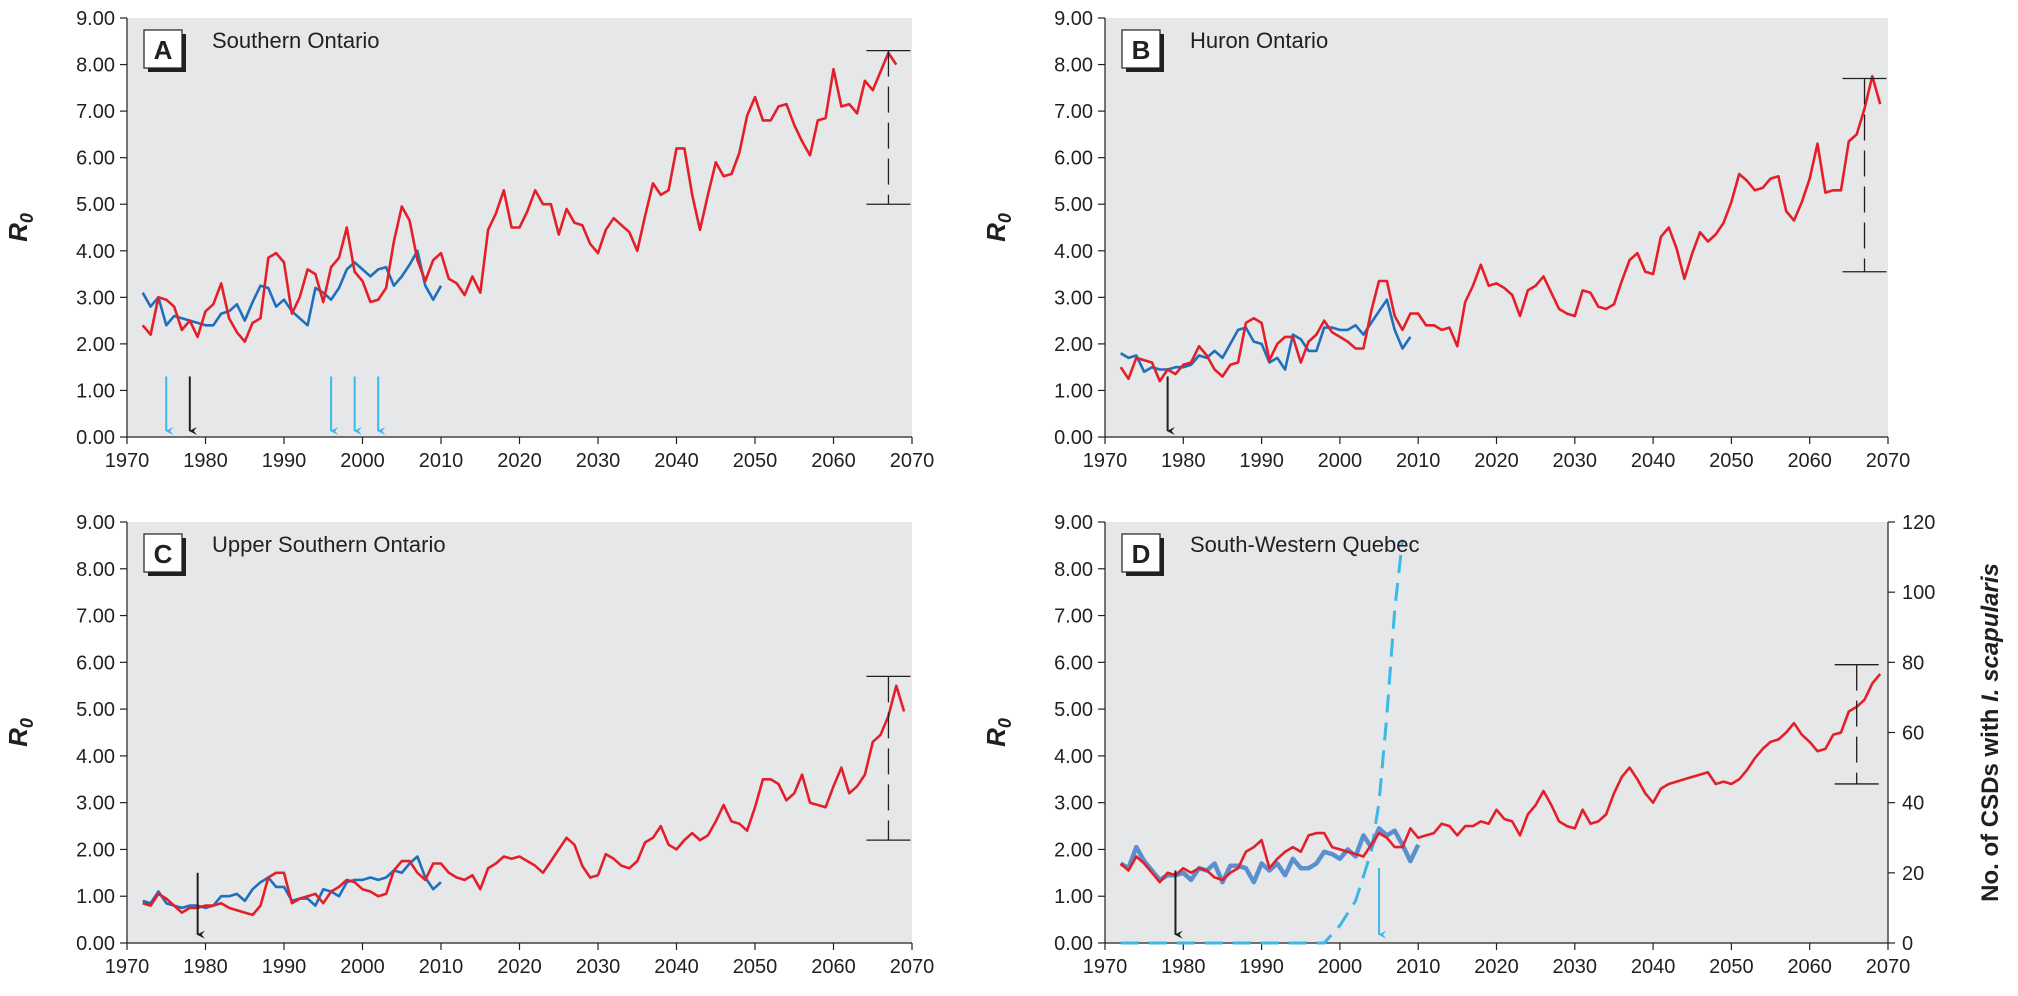 The height and width of the screenshot is (996, 2018). What do you see at coordinates (1990, 732) in the screenshot?
I see `y2-axis-label: No. of CSDs with I. scapularis` at bounding box center [1990, 732].